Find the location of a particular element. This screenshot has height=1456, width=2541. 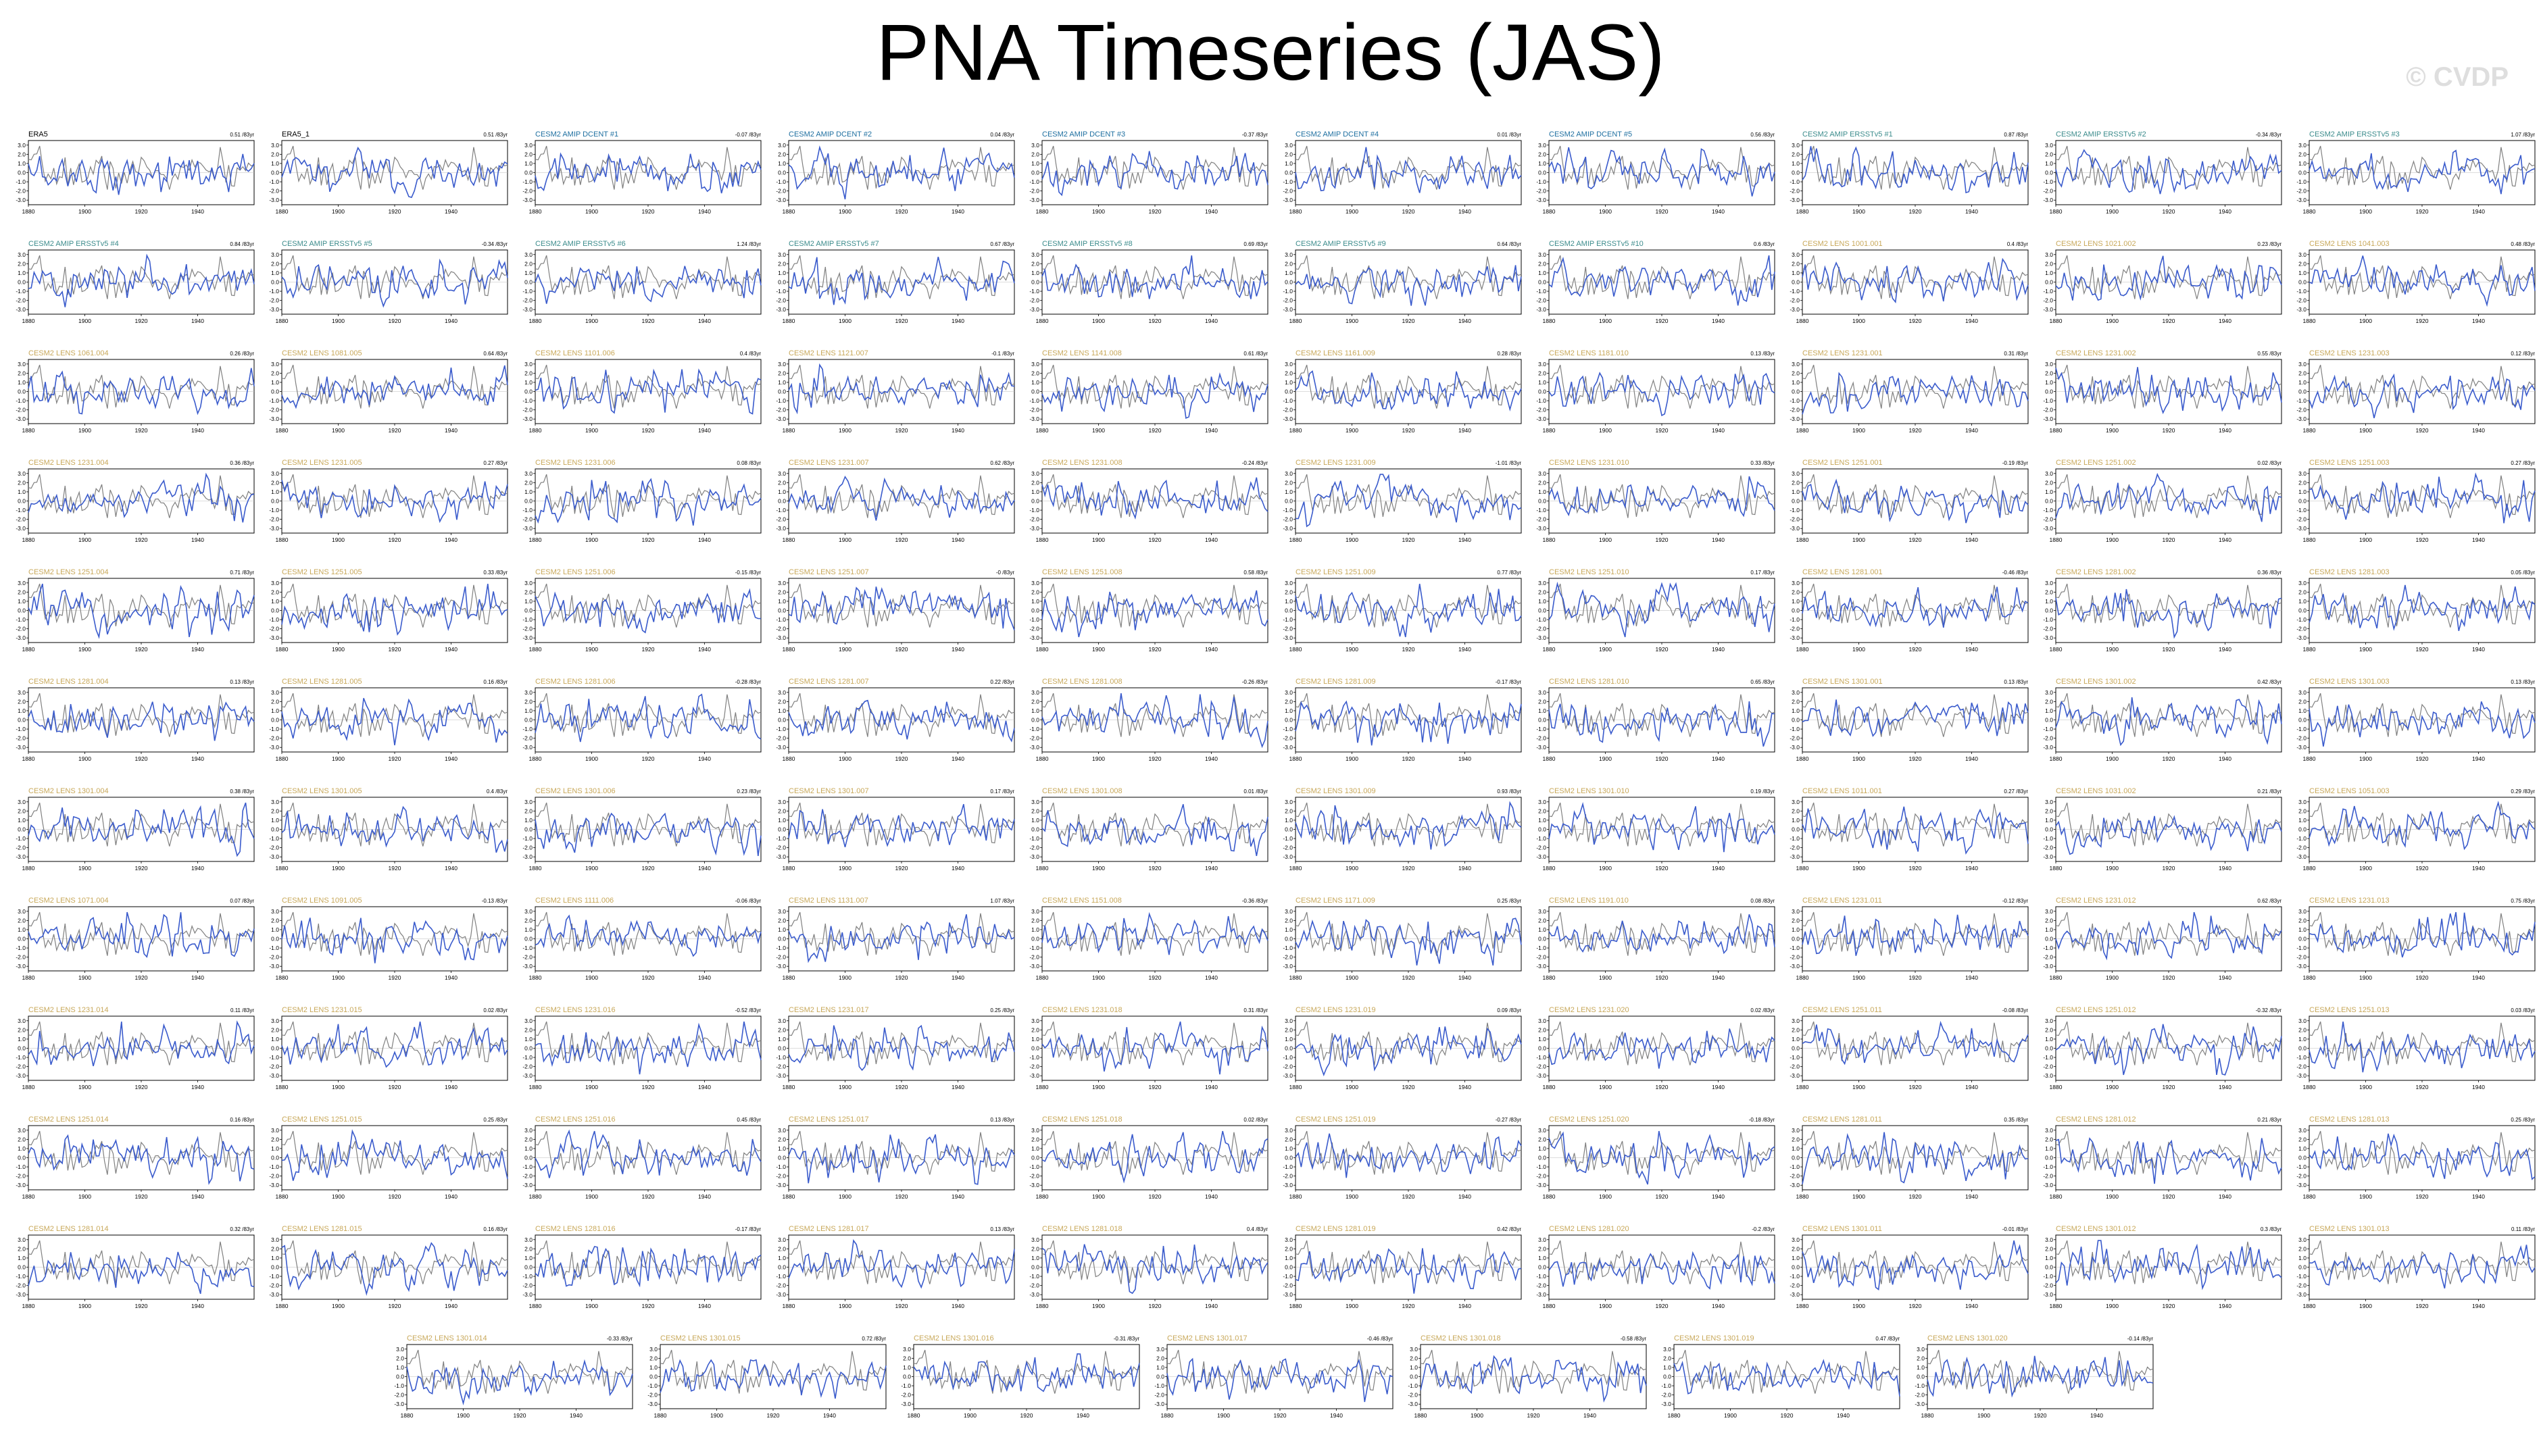

panel-trend: 1.07 /83yr is located at coordinates (1002, 901).